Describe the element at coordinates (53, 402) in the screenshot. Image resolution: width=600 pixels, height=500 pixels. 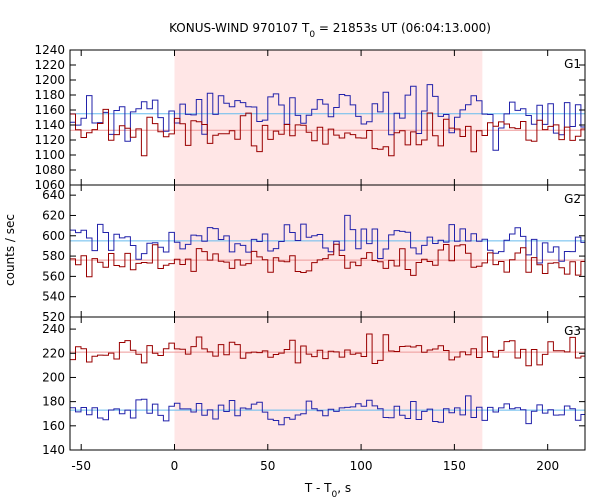
I see `y-tick-label: 180` at that location.